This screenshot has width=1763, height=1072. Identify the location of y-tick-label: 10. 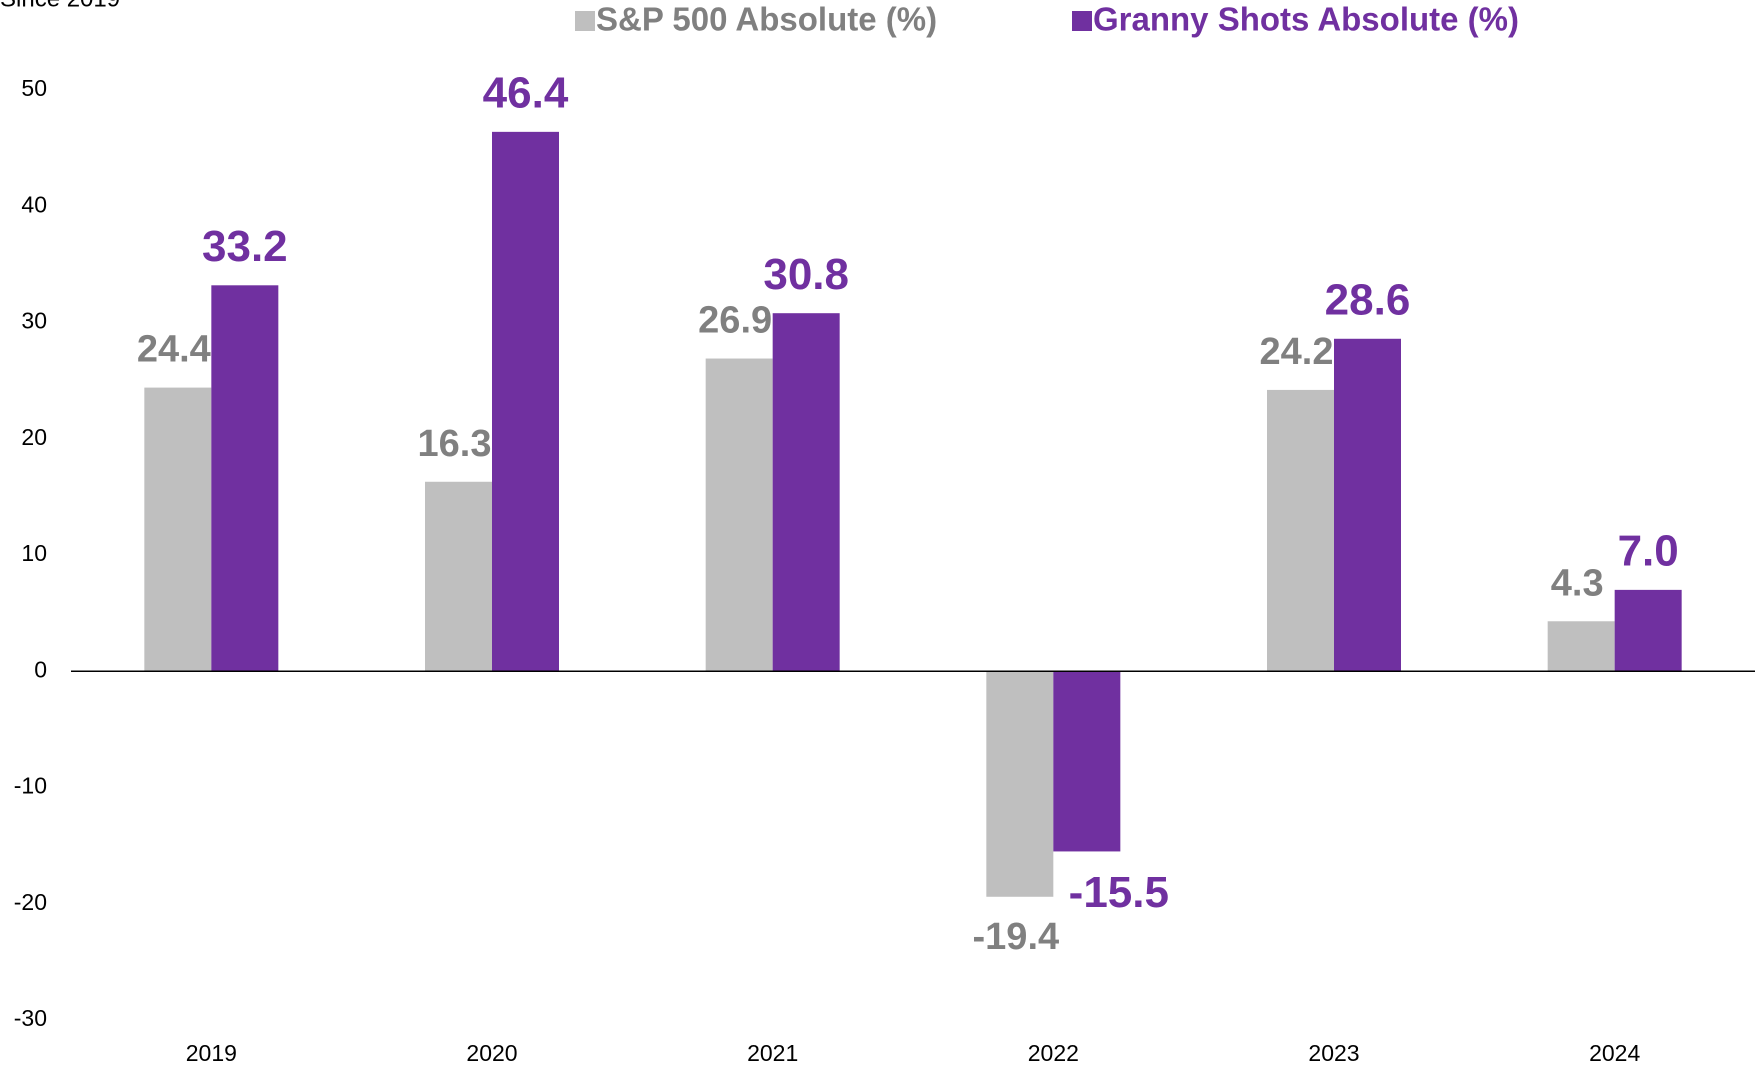
(34, 553).